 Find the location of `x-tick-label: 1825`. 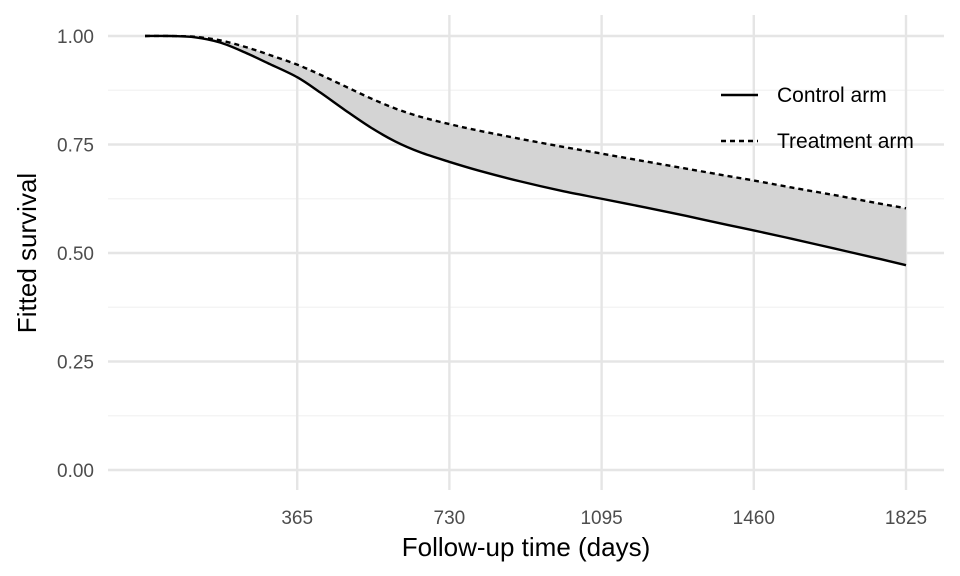

x-tick-label: 1825 is located at coordinates (906, 518).